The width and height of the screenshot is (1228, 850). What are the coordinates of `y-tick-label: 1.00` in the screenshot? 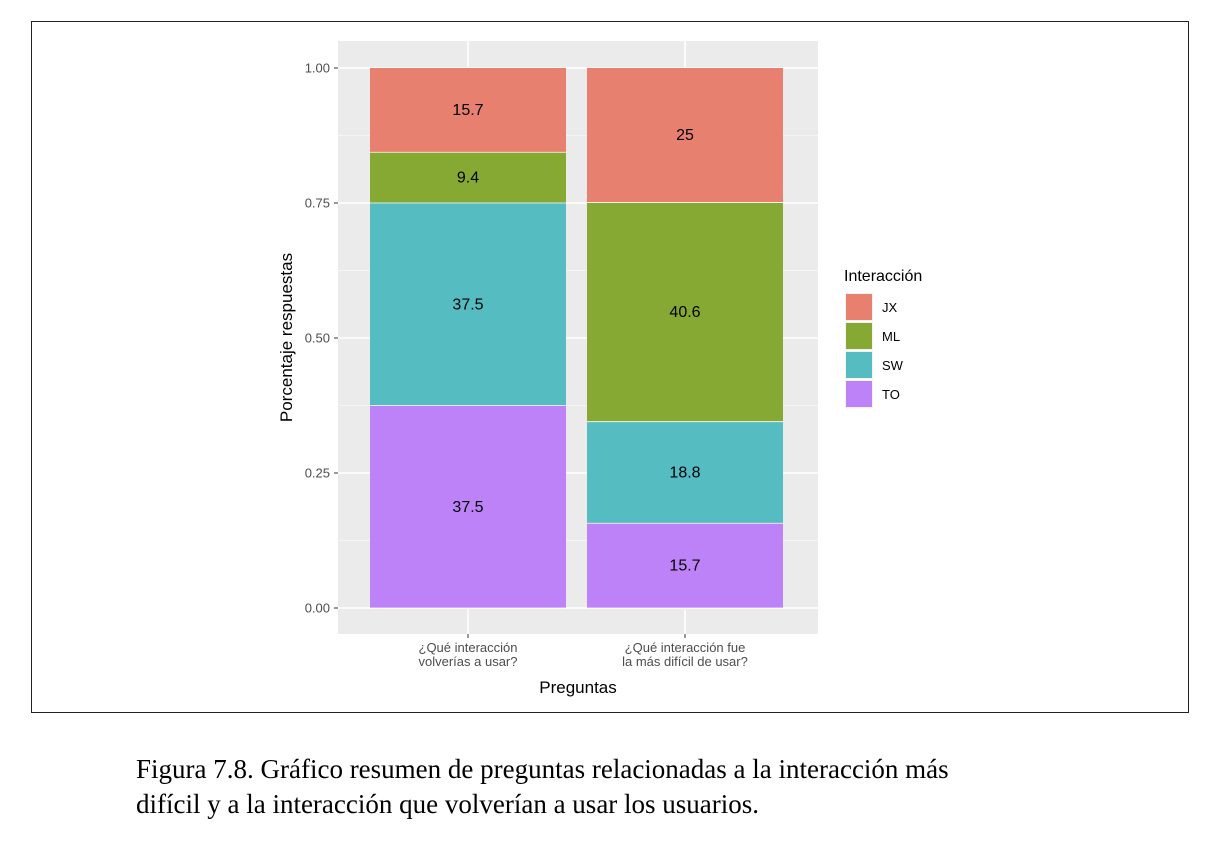 It's located at (317, 68).